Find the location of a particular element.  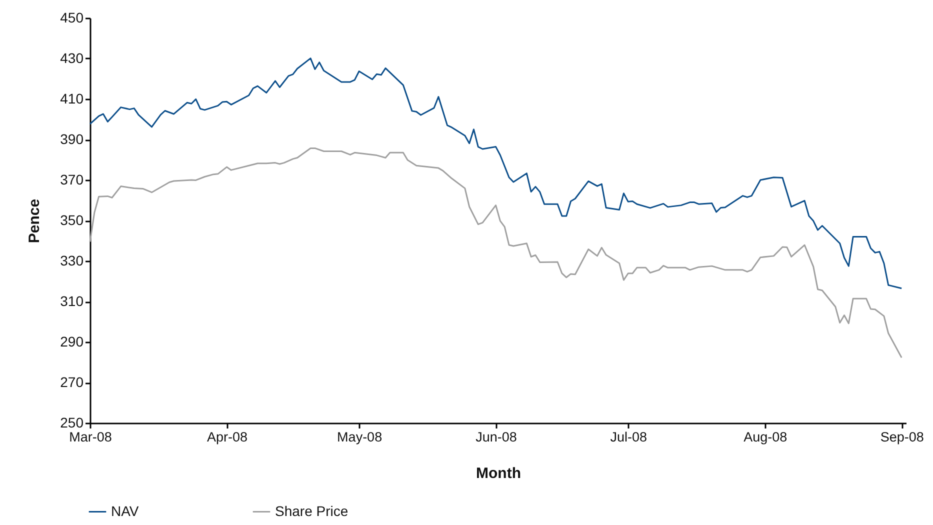

y-tick-label: 270 is located at coordinates (72, 382).